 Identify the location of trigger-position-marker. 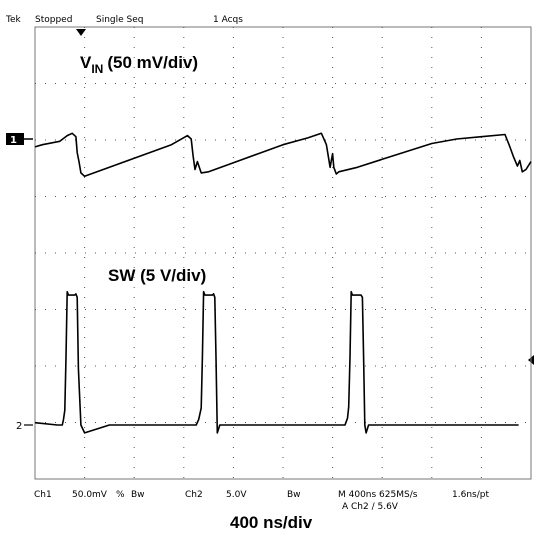
(81, 32).